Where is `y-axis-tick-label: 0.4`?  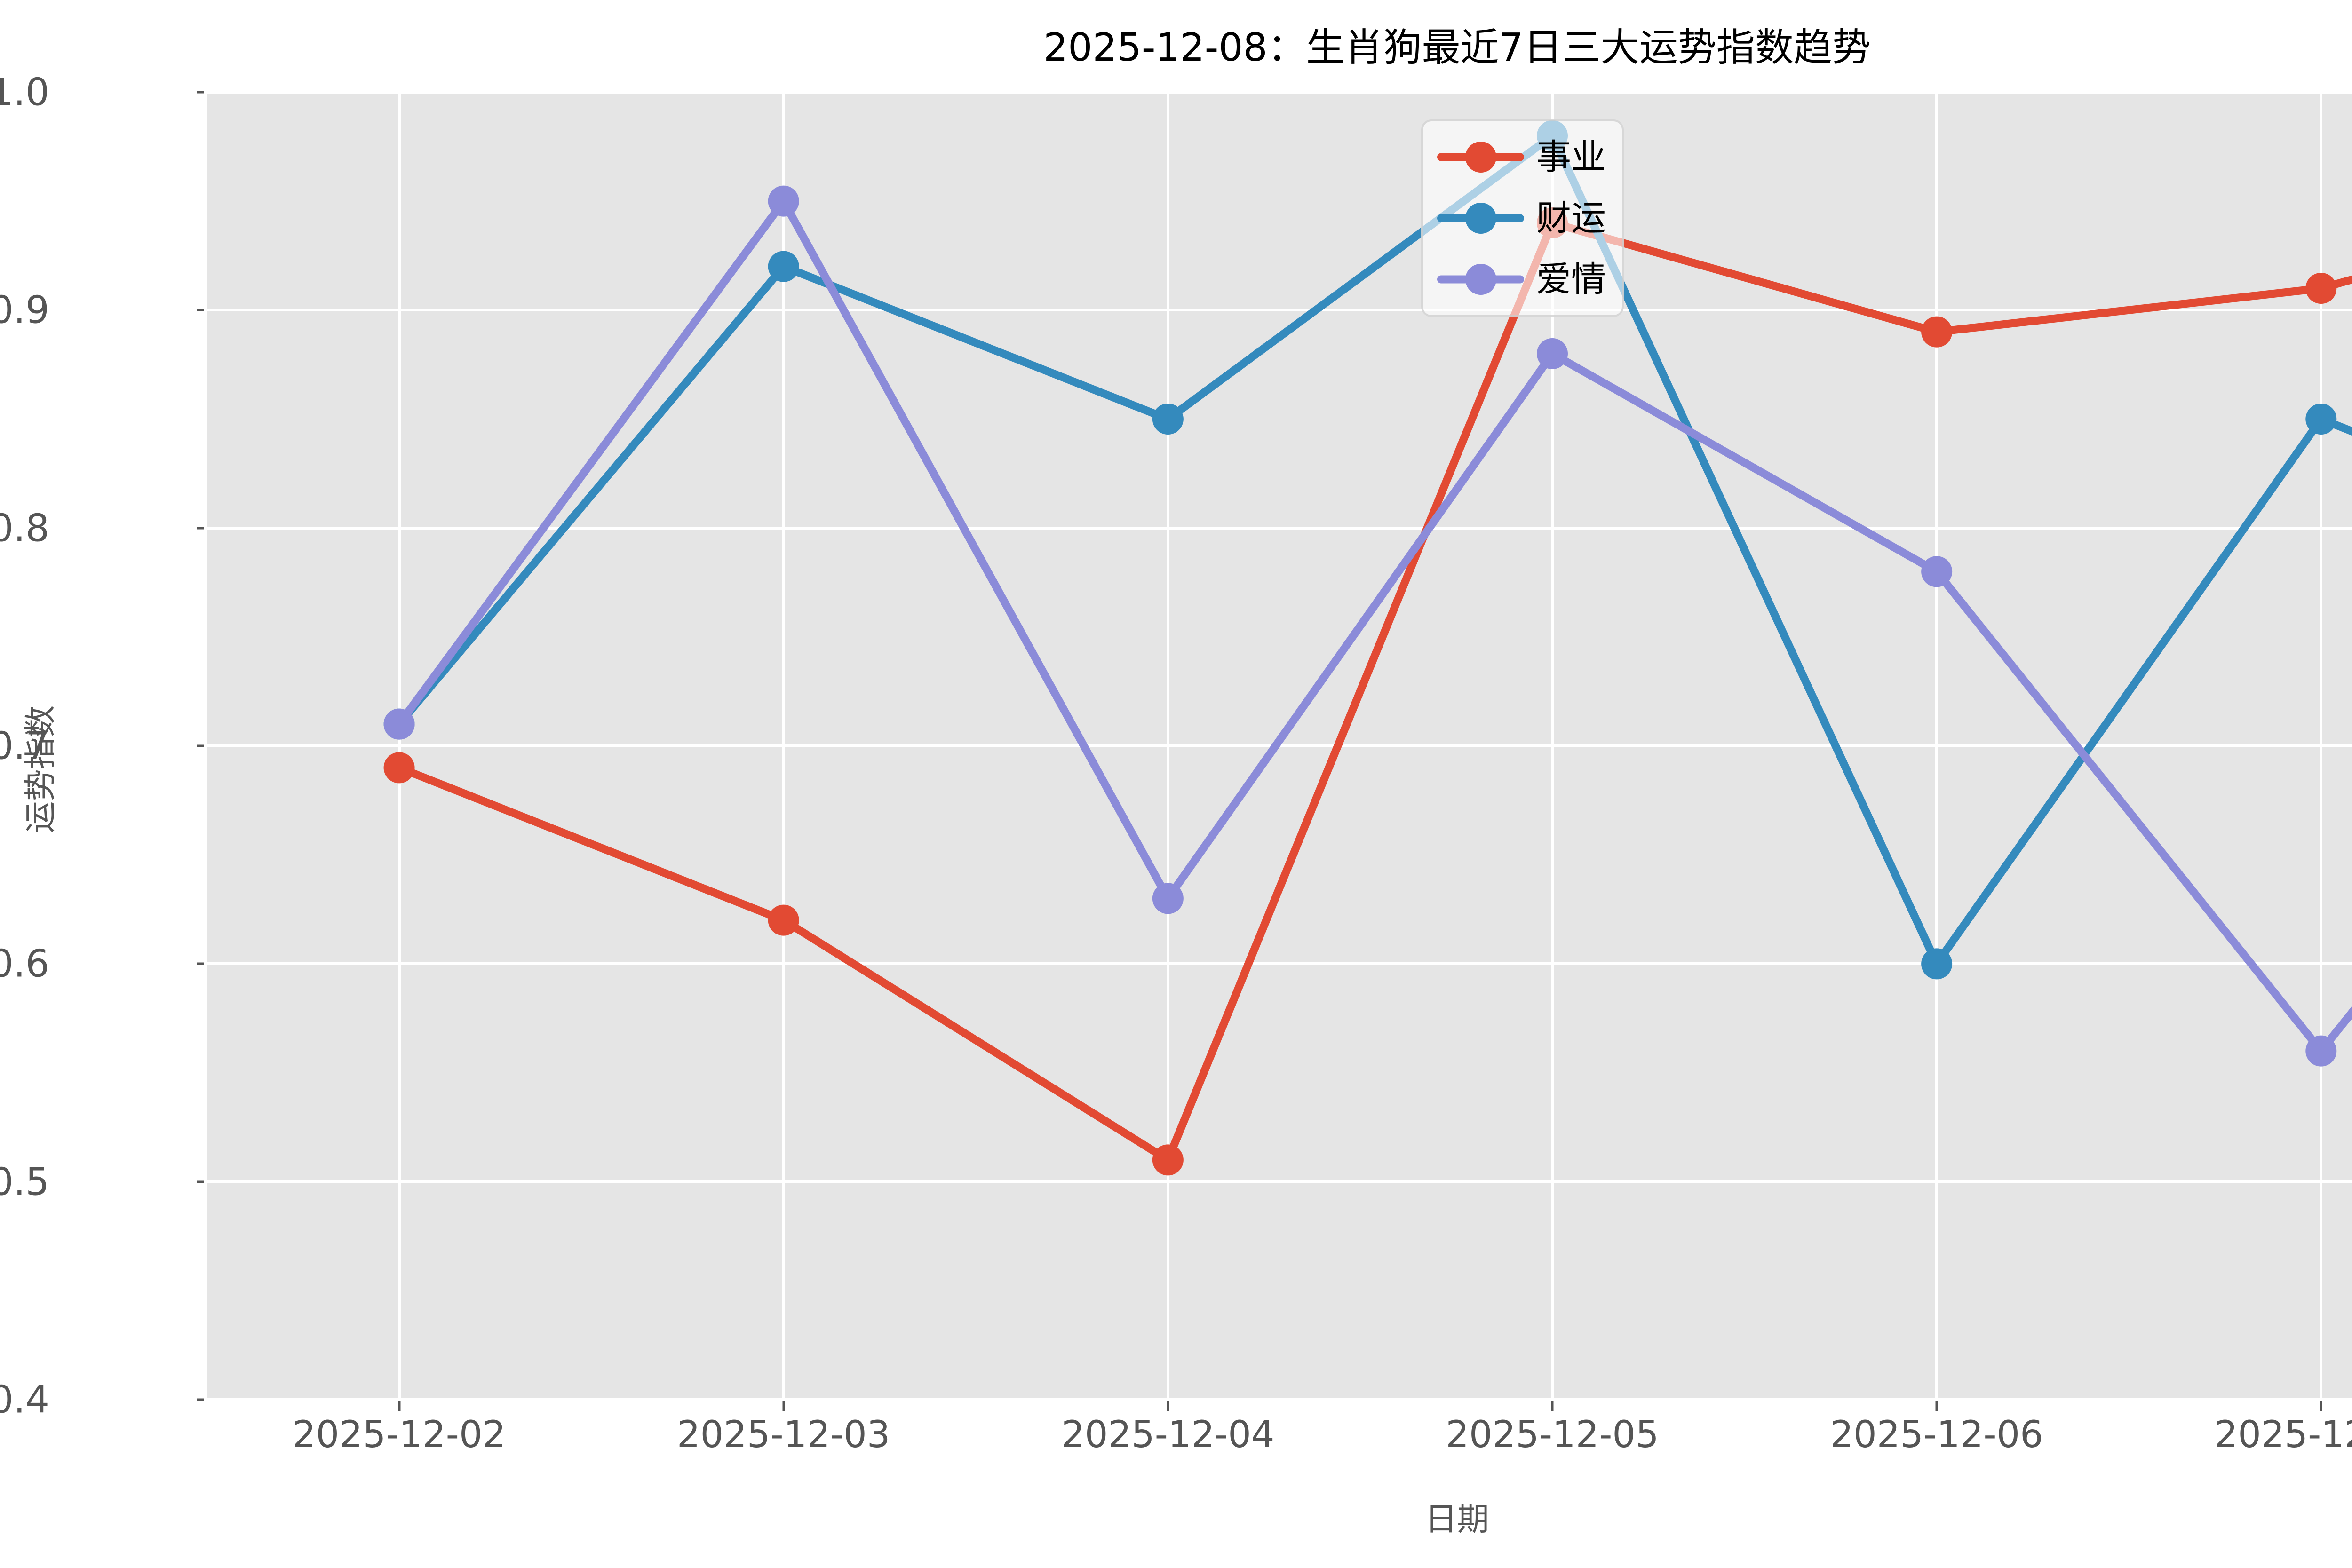
y-axis-tick-label: 0.4 is located at coordinates (24, 1400).